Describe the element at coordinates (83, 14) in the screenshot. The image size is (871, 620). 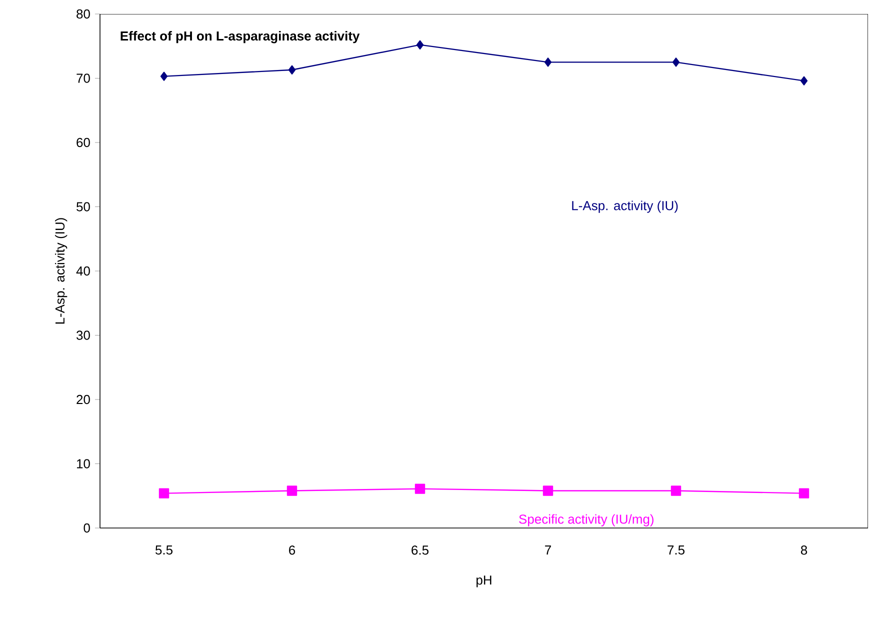
I see `y-tick-label: 80` at that location.